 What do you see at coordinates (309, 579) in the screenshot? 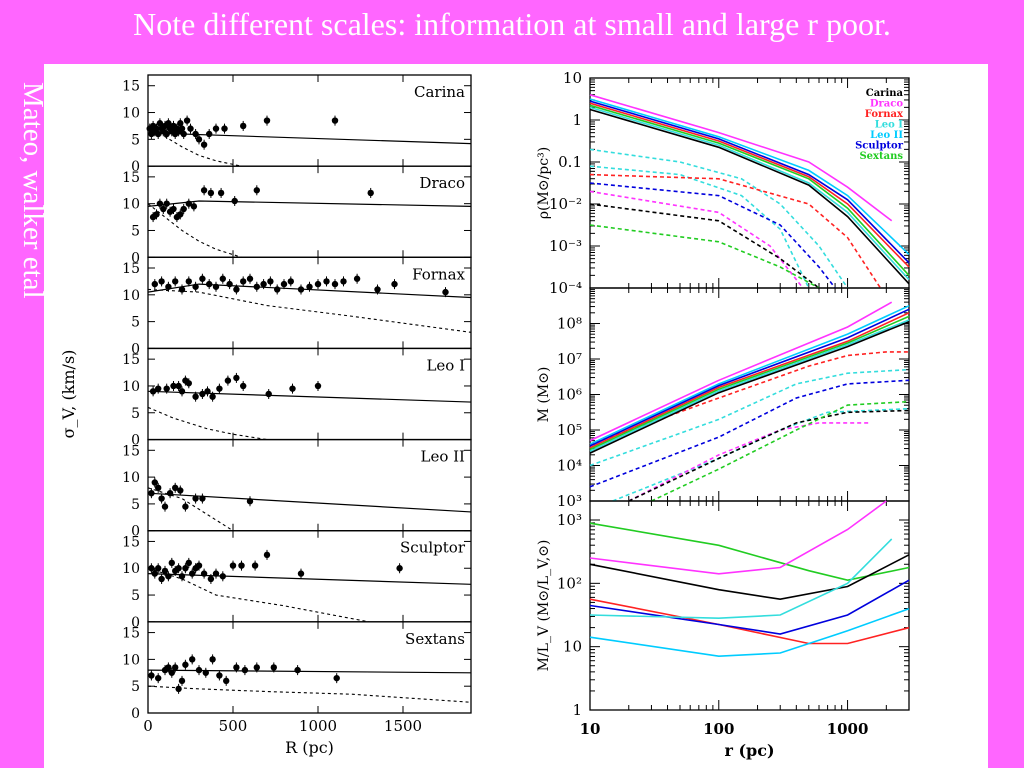
I see `fit-line-sculptor` at bounding box center [309, 579].